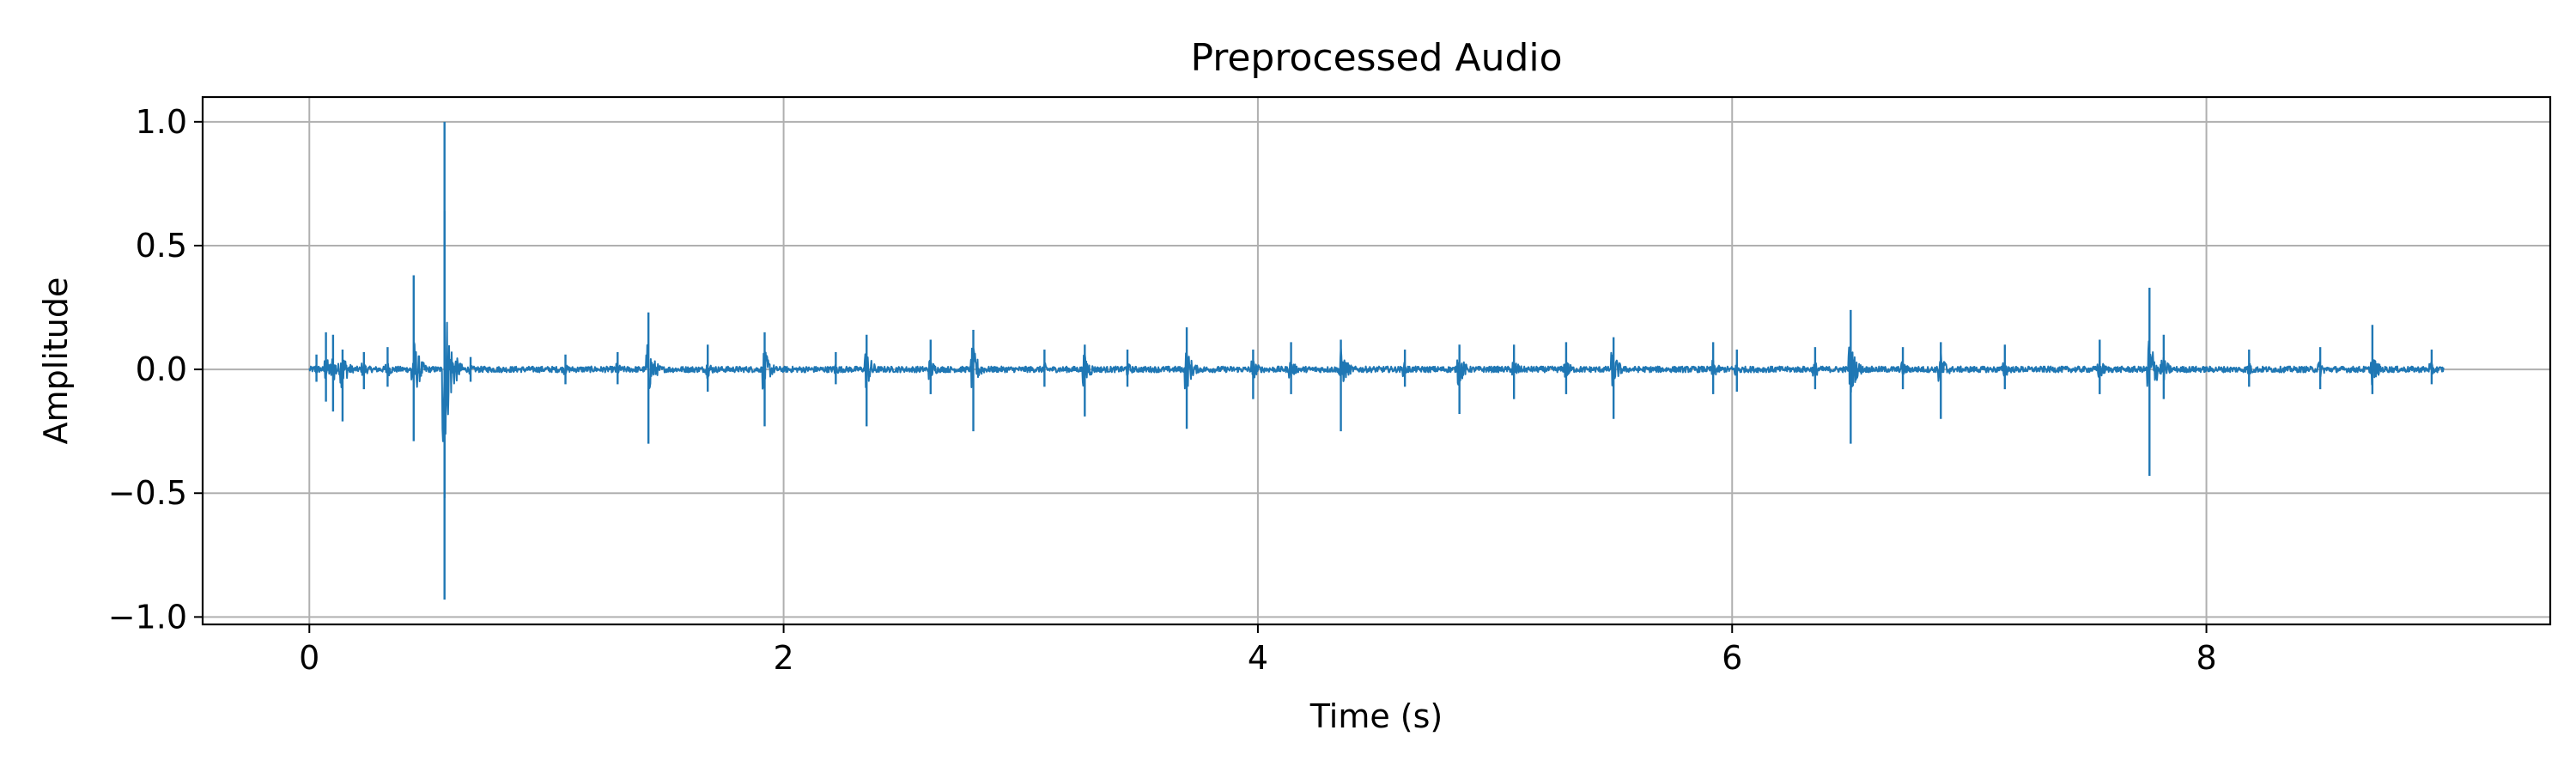 The width and height of the screenshot is (2576, 773). What do you see at coordinates (161, 122) in the screenshot?
I see `y-tick-label: 1.0` at bounding box center [161, 122].